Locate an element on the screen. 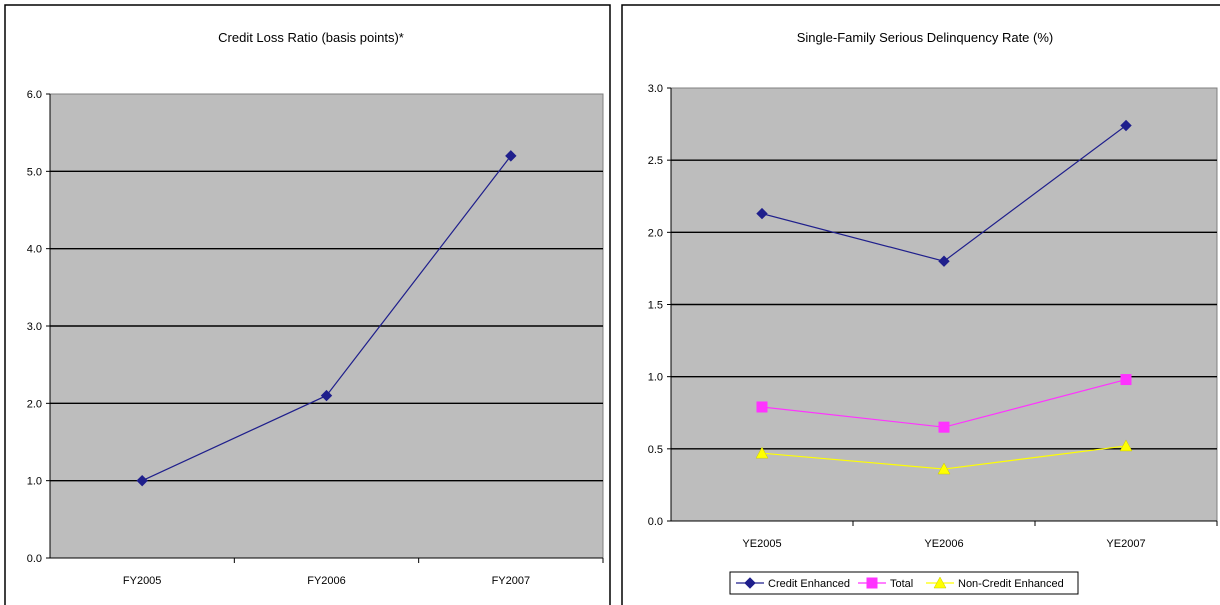 The width and height of the screenshot is (1220, 605). left-x-tick-label: FY2007 is located at coordinates (511, 581).